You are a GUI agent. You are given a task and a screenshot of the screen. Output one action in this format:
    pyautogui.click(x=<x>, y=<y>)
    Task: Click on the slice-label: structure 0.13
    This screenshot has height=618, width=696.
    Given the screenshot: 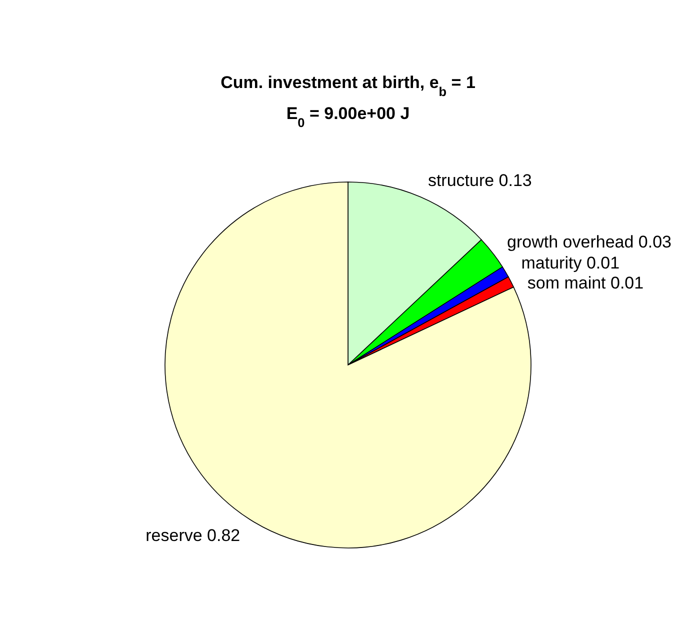 What is the action you would take?
    pyautogui.click(x=480, y=180)
    